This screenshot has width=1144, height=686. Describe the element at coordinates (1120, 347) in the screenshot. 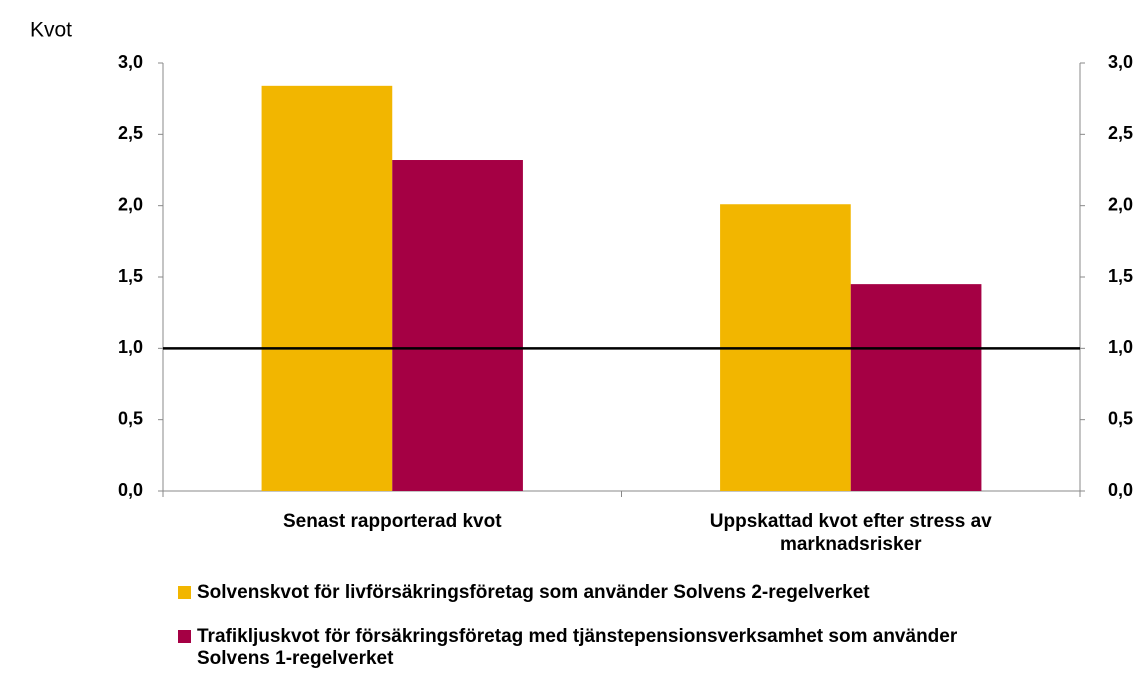

I see `y2-tick-label: 1,0` at that location.